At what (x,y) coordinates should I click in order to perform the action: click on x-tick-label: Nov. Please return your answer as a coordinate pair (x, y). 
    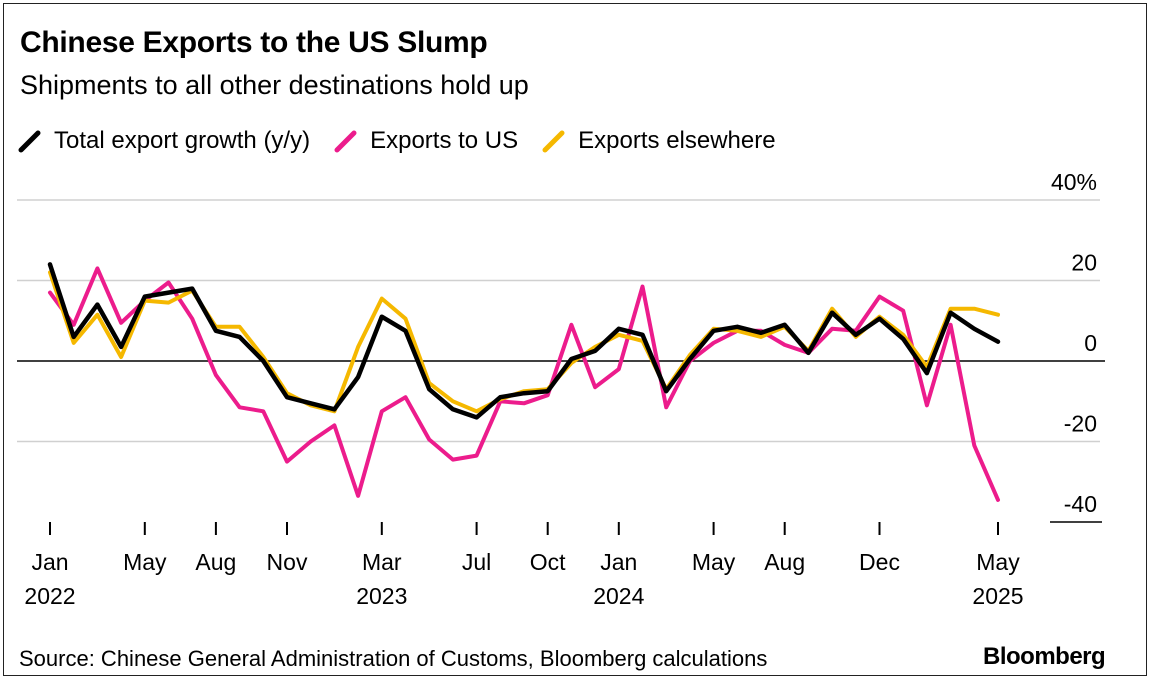
    Looking at the image, I should click on (287, 562).